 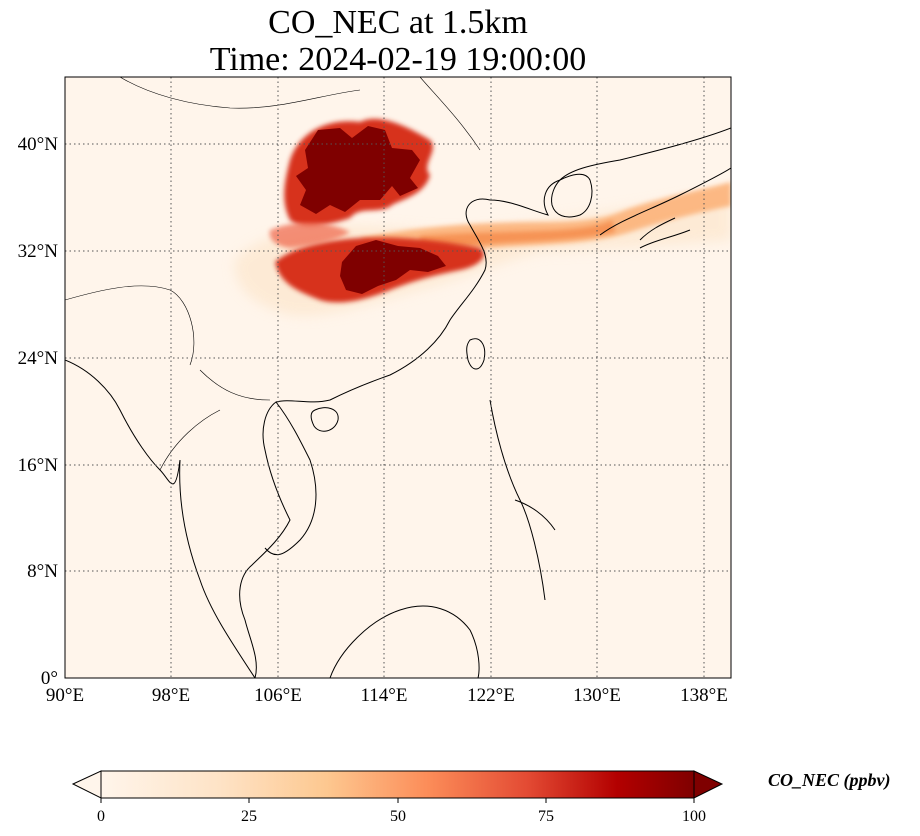 I want to click on lon-tick-label: 122°E, so click(x=491, y=695).